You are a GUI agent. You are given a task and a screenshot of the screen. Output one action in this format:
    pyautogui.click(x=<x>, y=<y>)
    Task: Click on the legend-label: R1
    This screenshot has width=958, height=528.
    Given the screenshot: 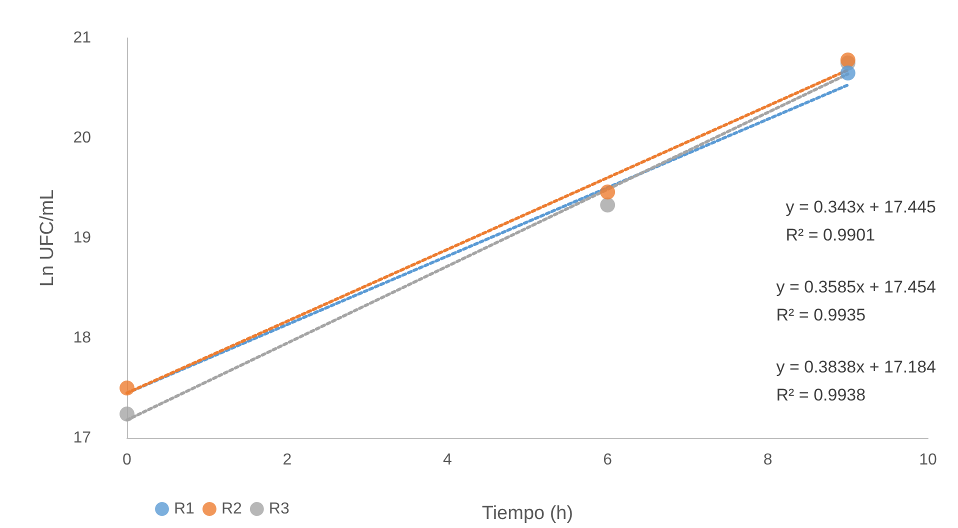 What is the action you would take?
    pyautogui.click(x=184, y=509)
    